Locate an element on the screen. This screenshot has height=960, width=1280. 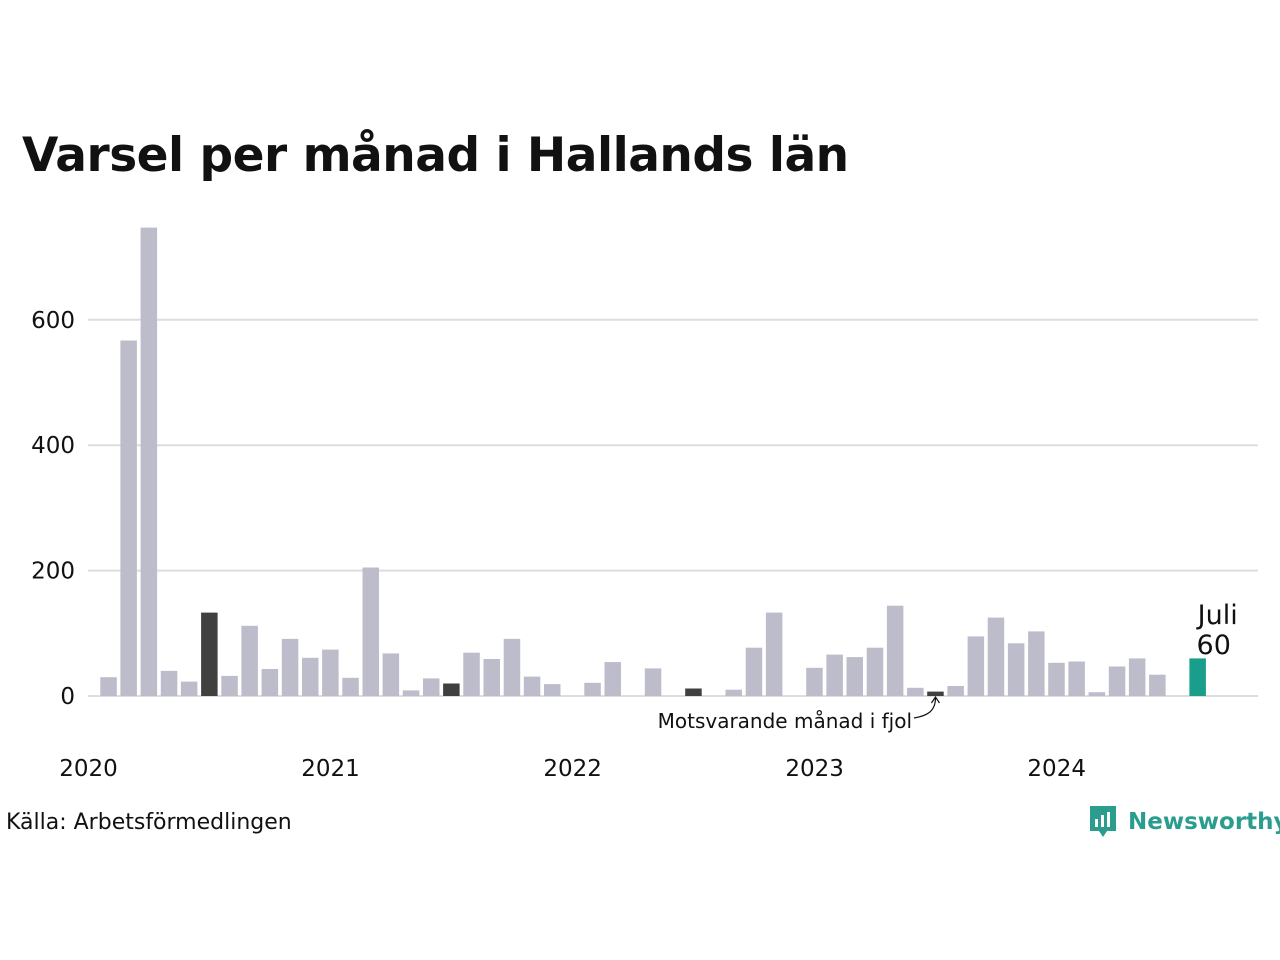
last-year-annotation: Motsvarande månad i fjol is located at coordinates (785, 721).